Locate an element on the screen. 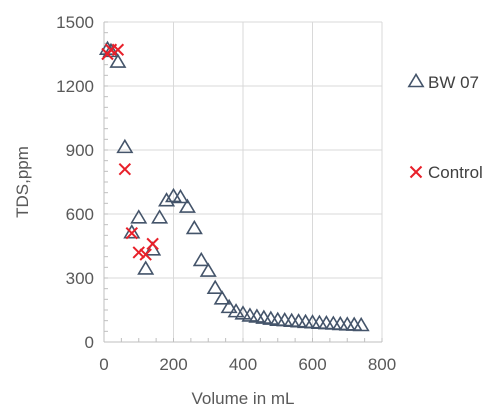 The width and height of the screenshot is (495, 412). x-tick-label: 800 is located at coordinates (382, 364).